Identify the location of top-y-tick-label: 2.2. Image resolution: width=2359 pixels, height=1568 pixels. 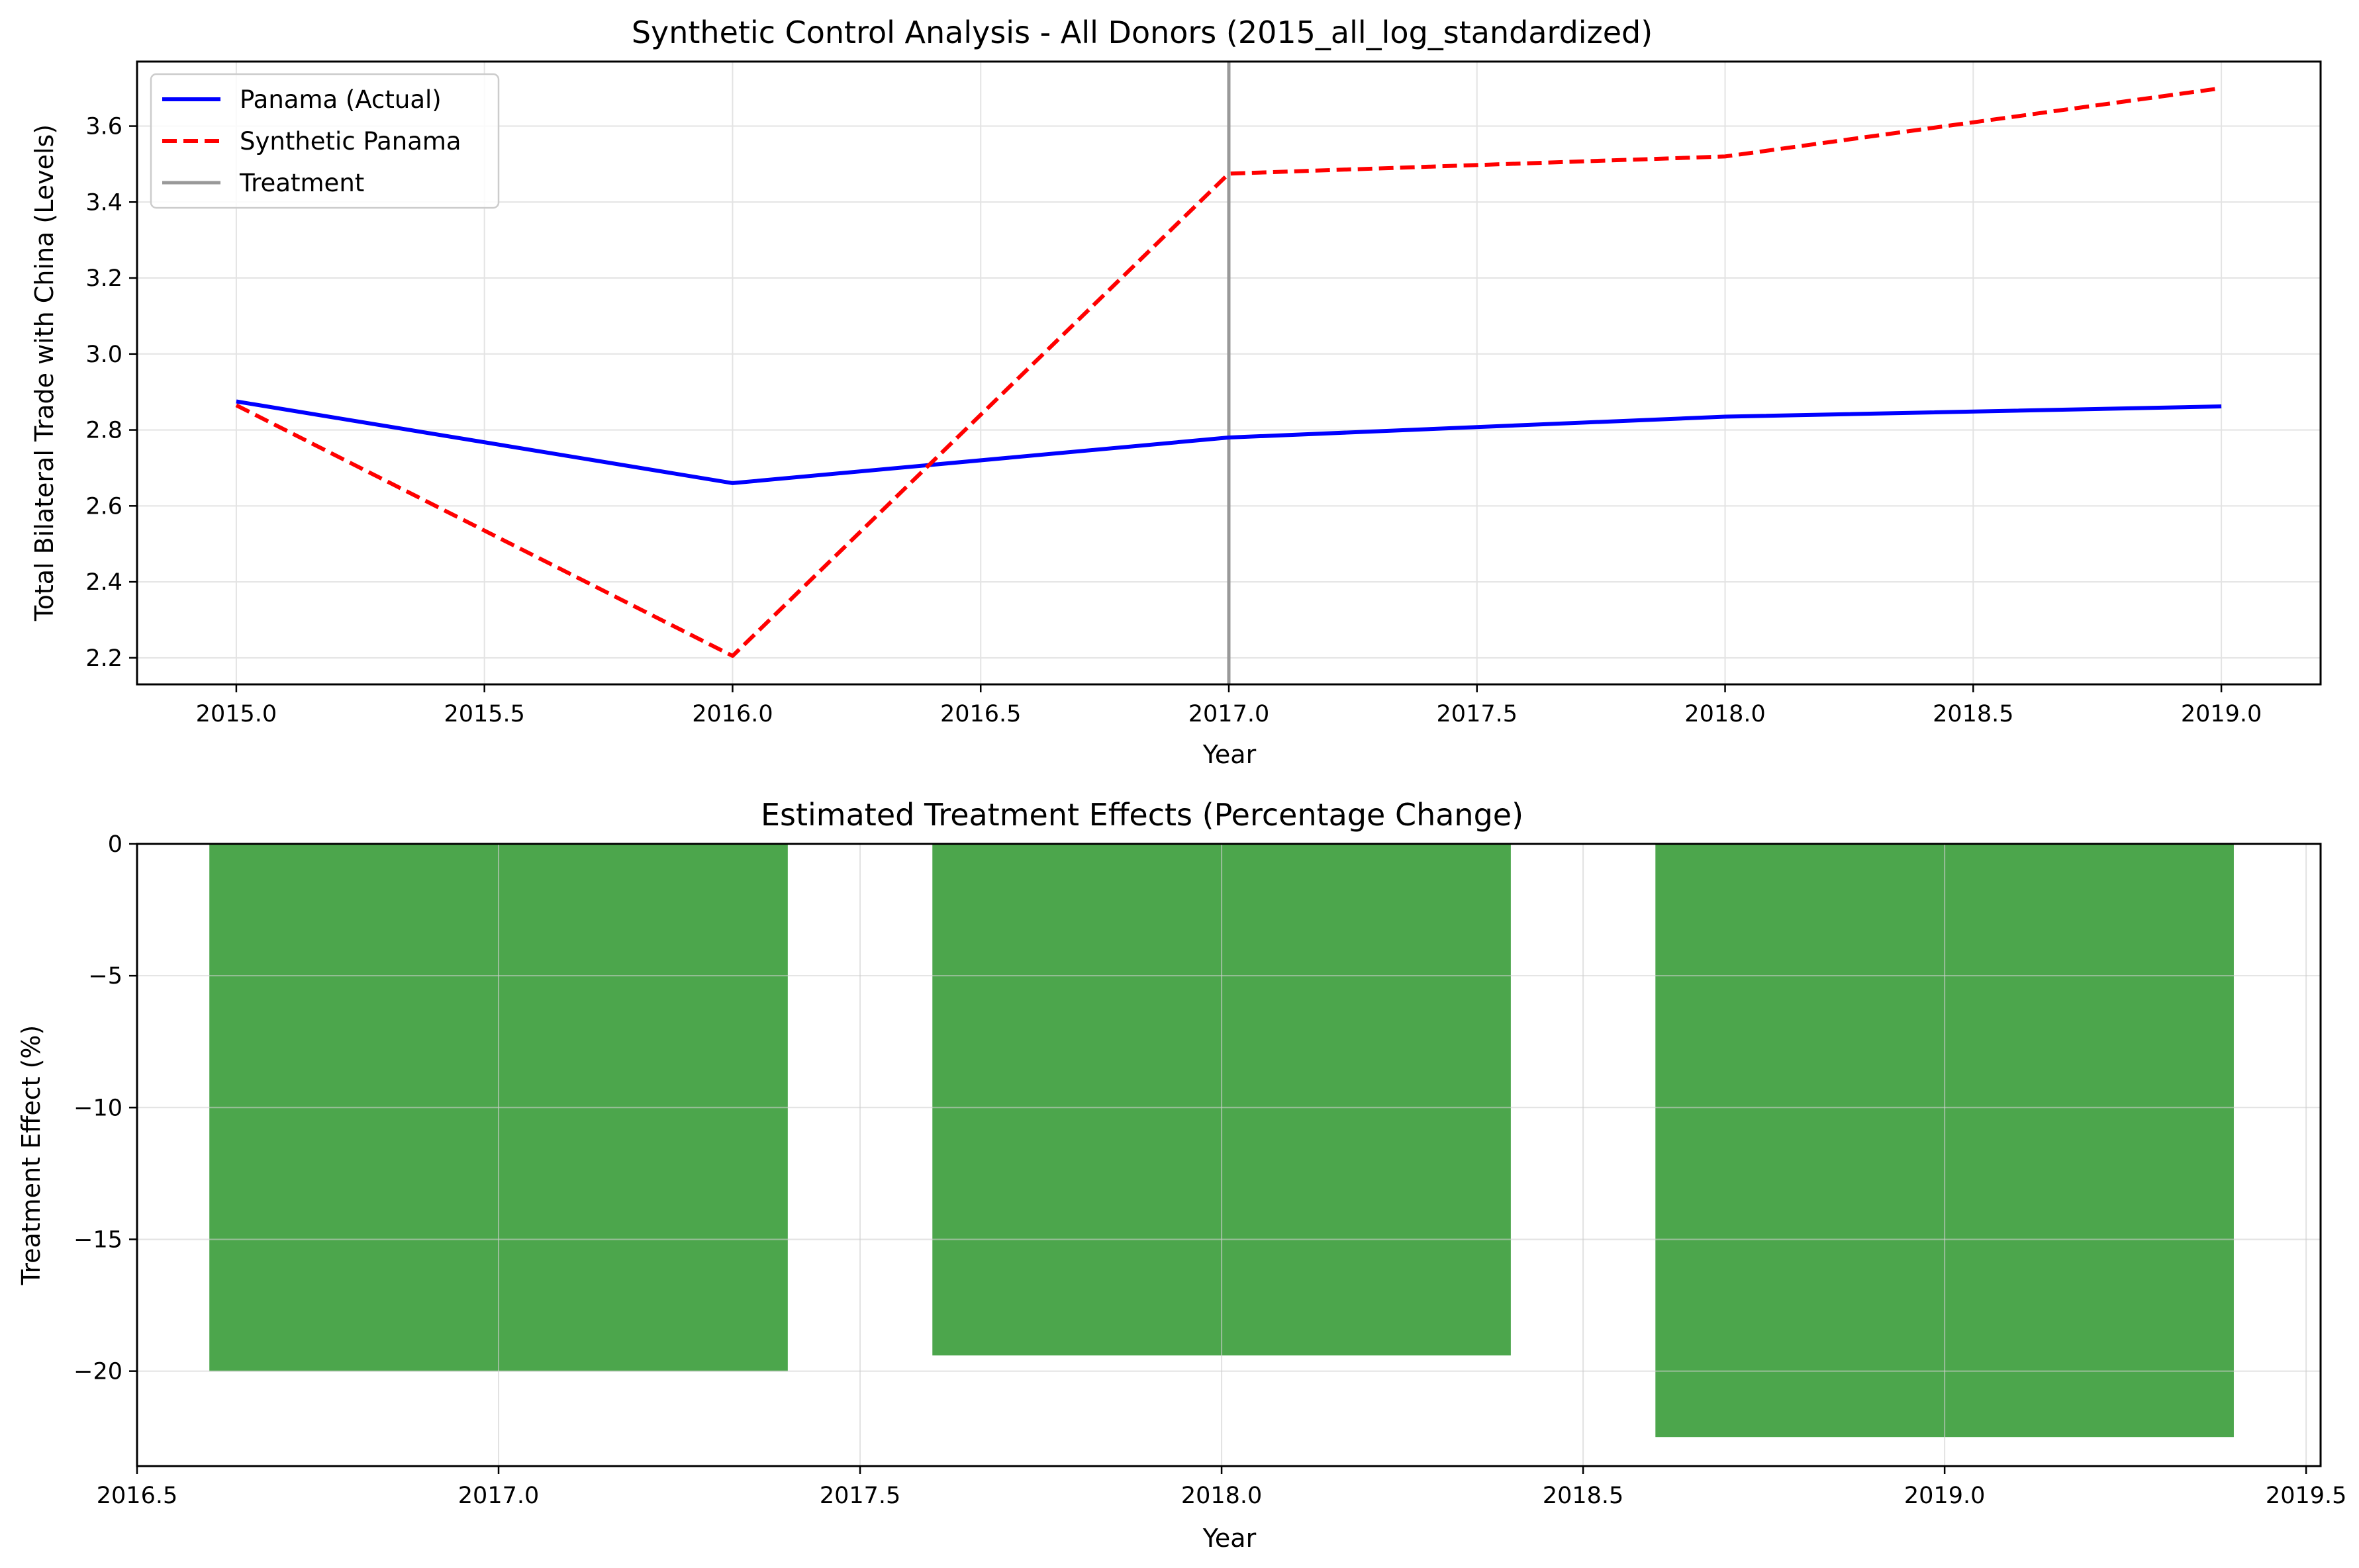
(104, 658).